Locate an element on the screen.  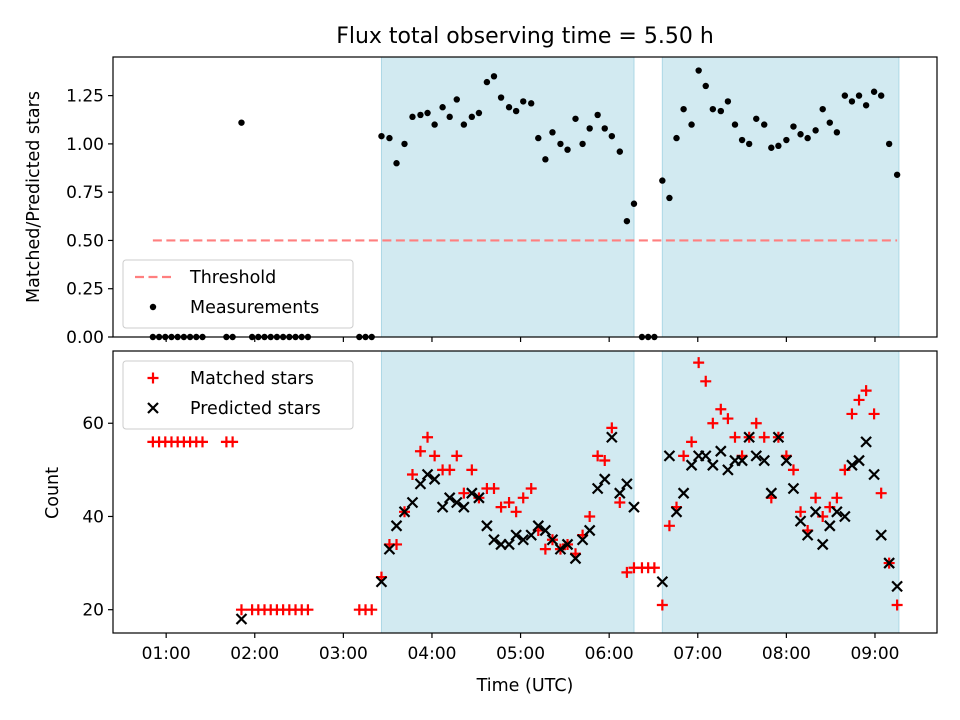
x-tick-label: 09:00 is located at coordinates (874, 654).